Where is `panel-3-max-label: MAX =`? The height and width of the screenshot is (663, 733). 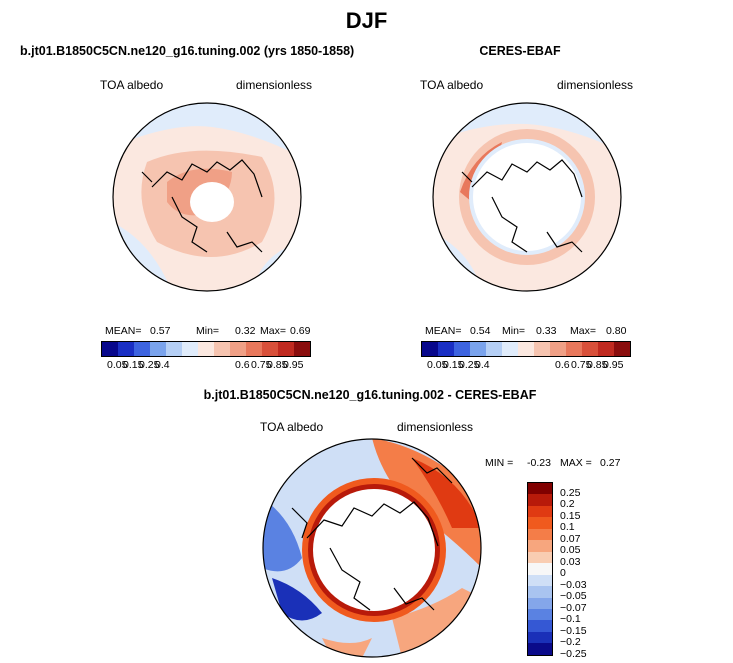 panel-3-max-label: MAX = is located at coordinates (576, 463).